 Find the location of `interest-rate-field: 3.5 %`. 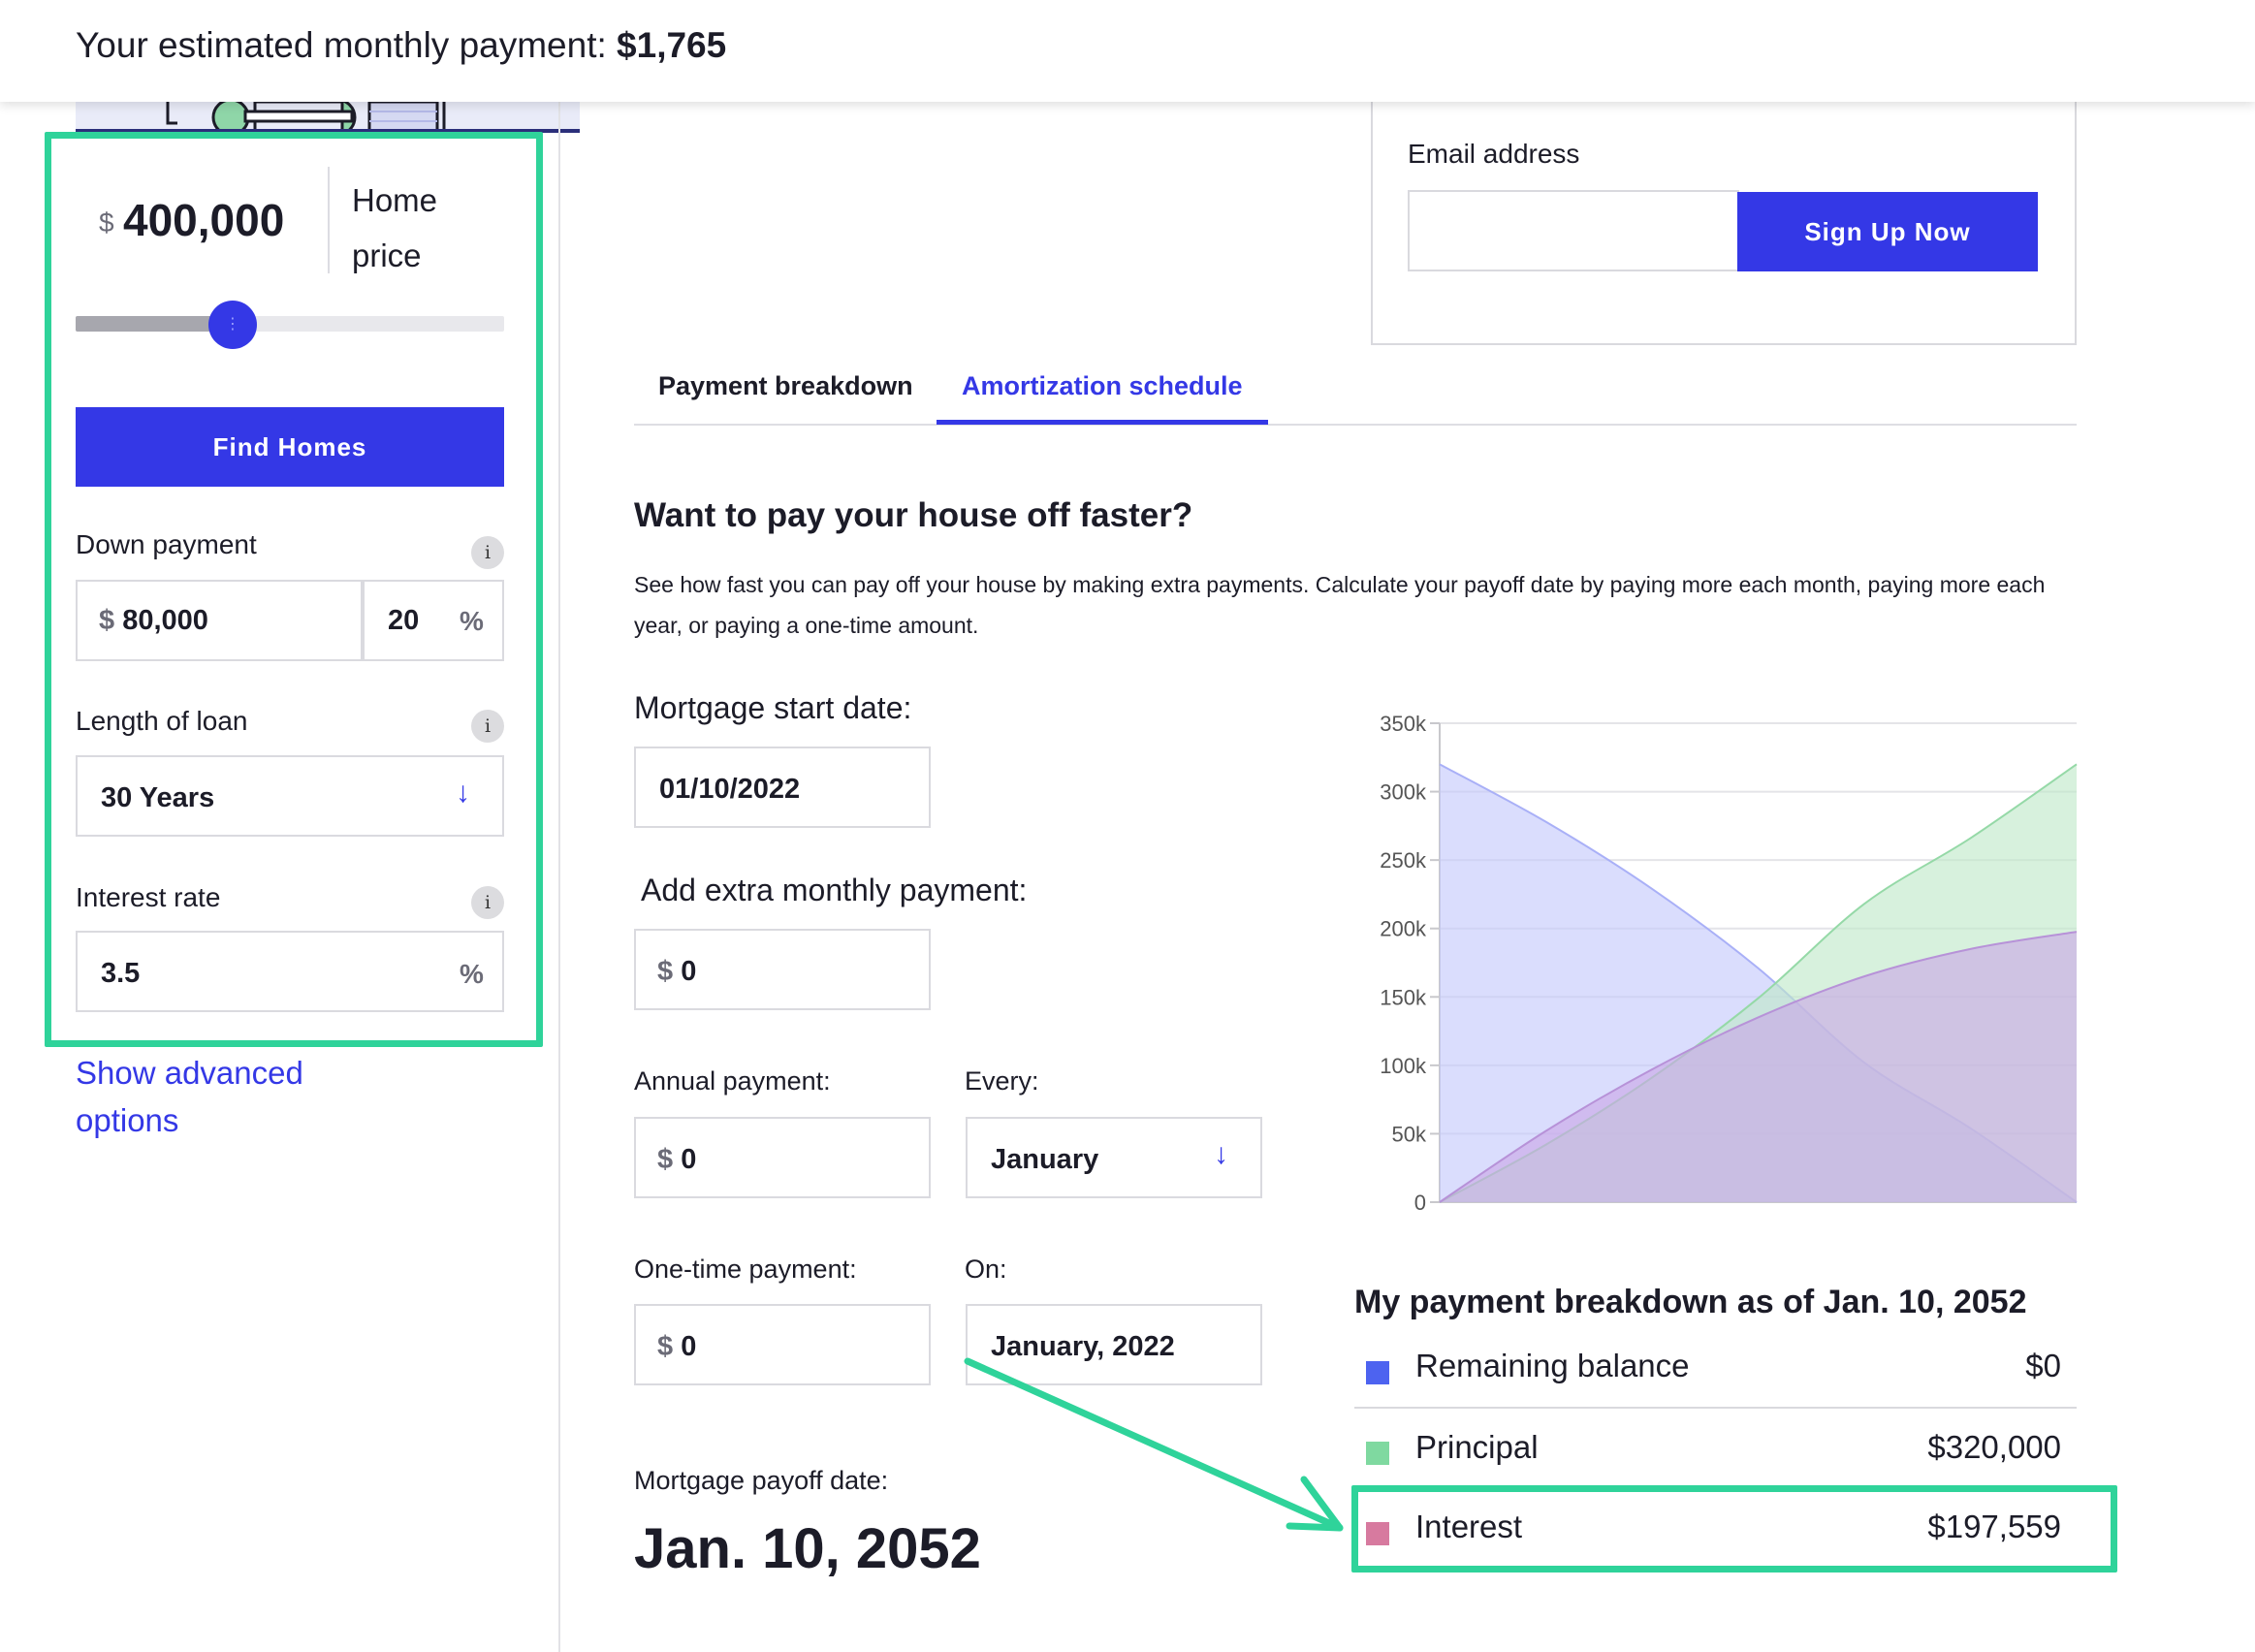

interest-rate-field: 3.5 % is located at coordinates (290, 972).